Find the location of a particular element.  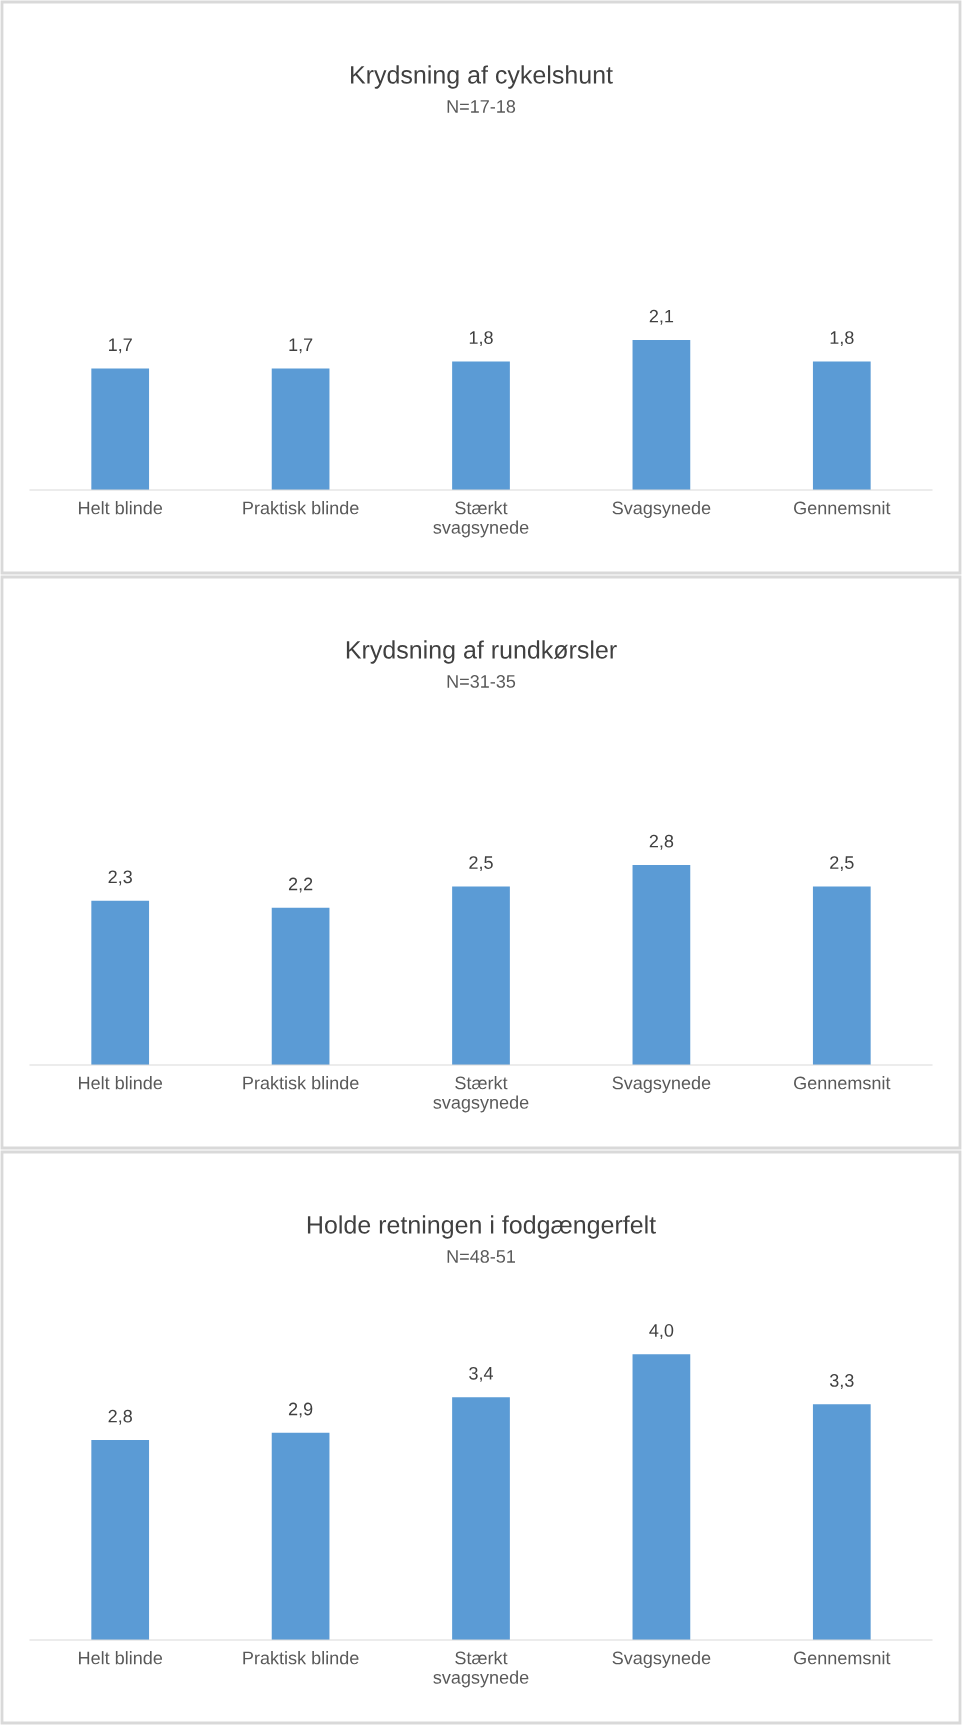

chart-subtitle: N=17-18 is located at coordinates (481, 106).